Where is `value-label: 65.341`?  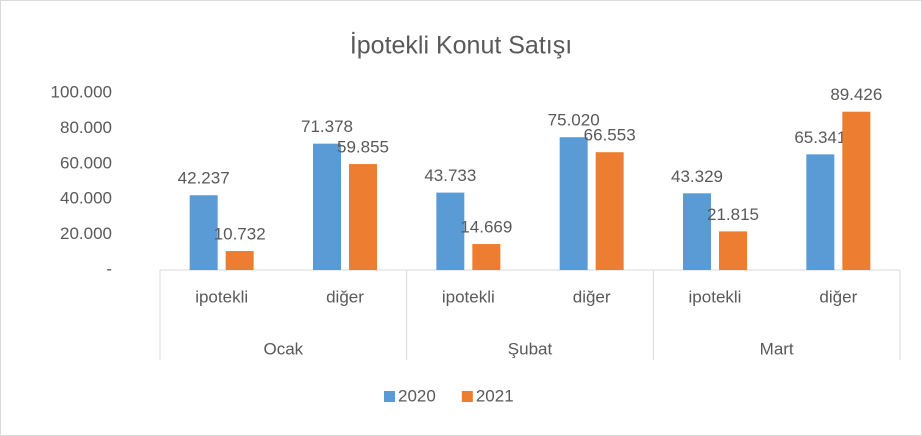
value-label: 65.341 is located at coordinates (820, 137).